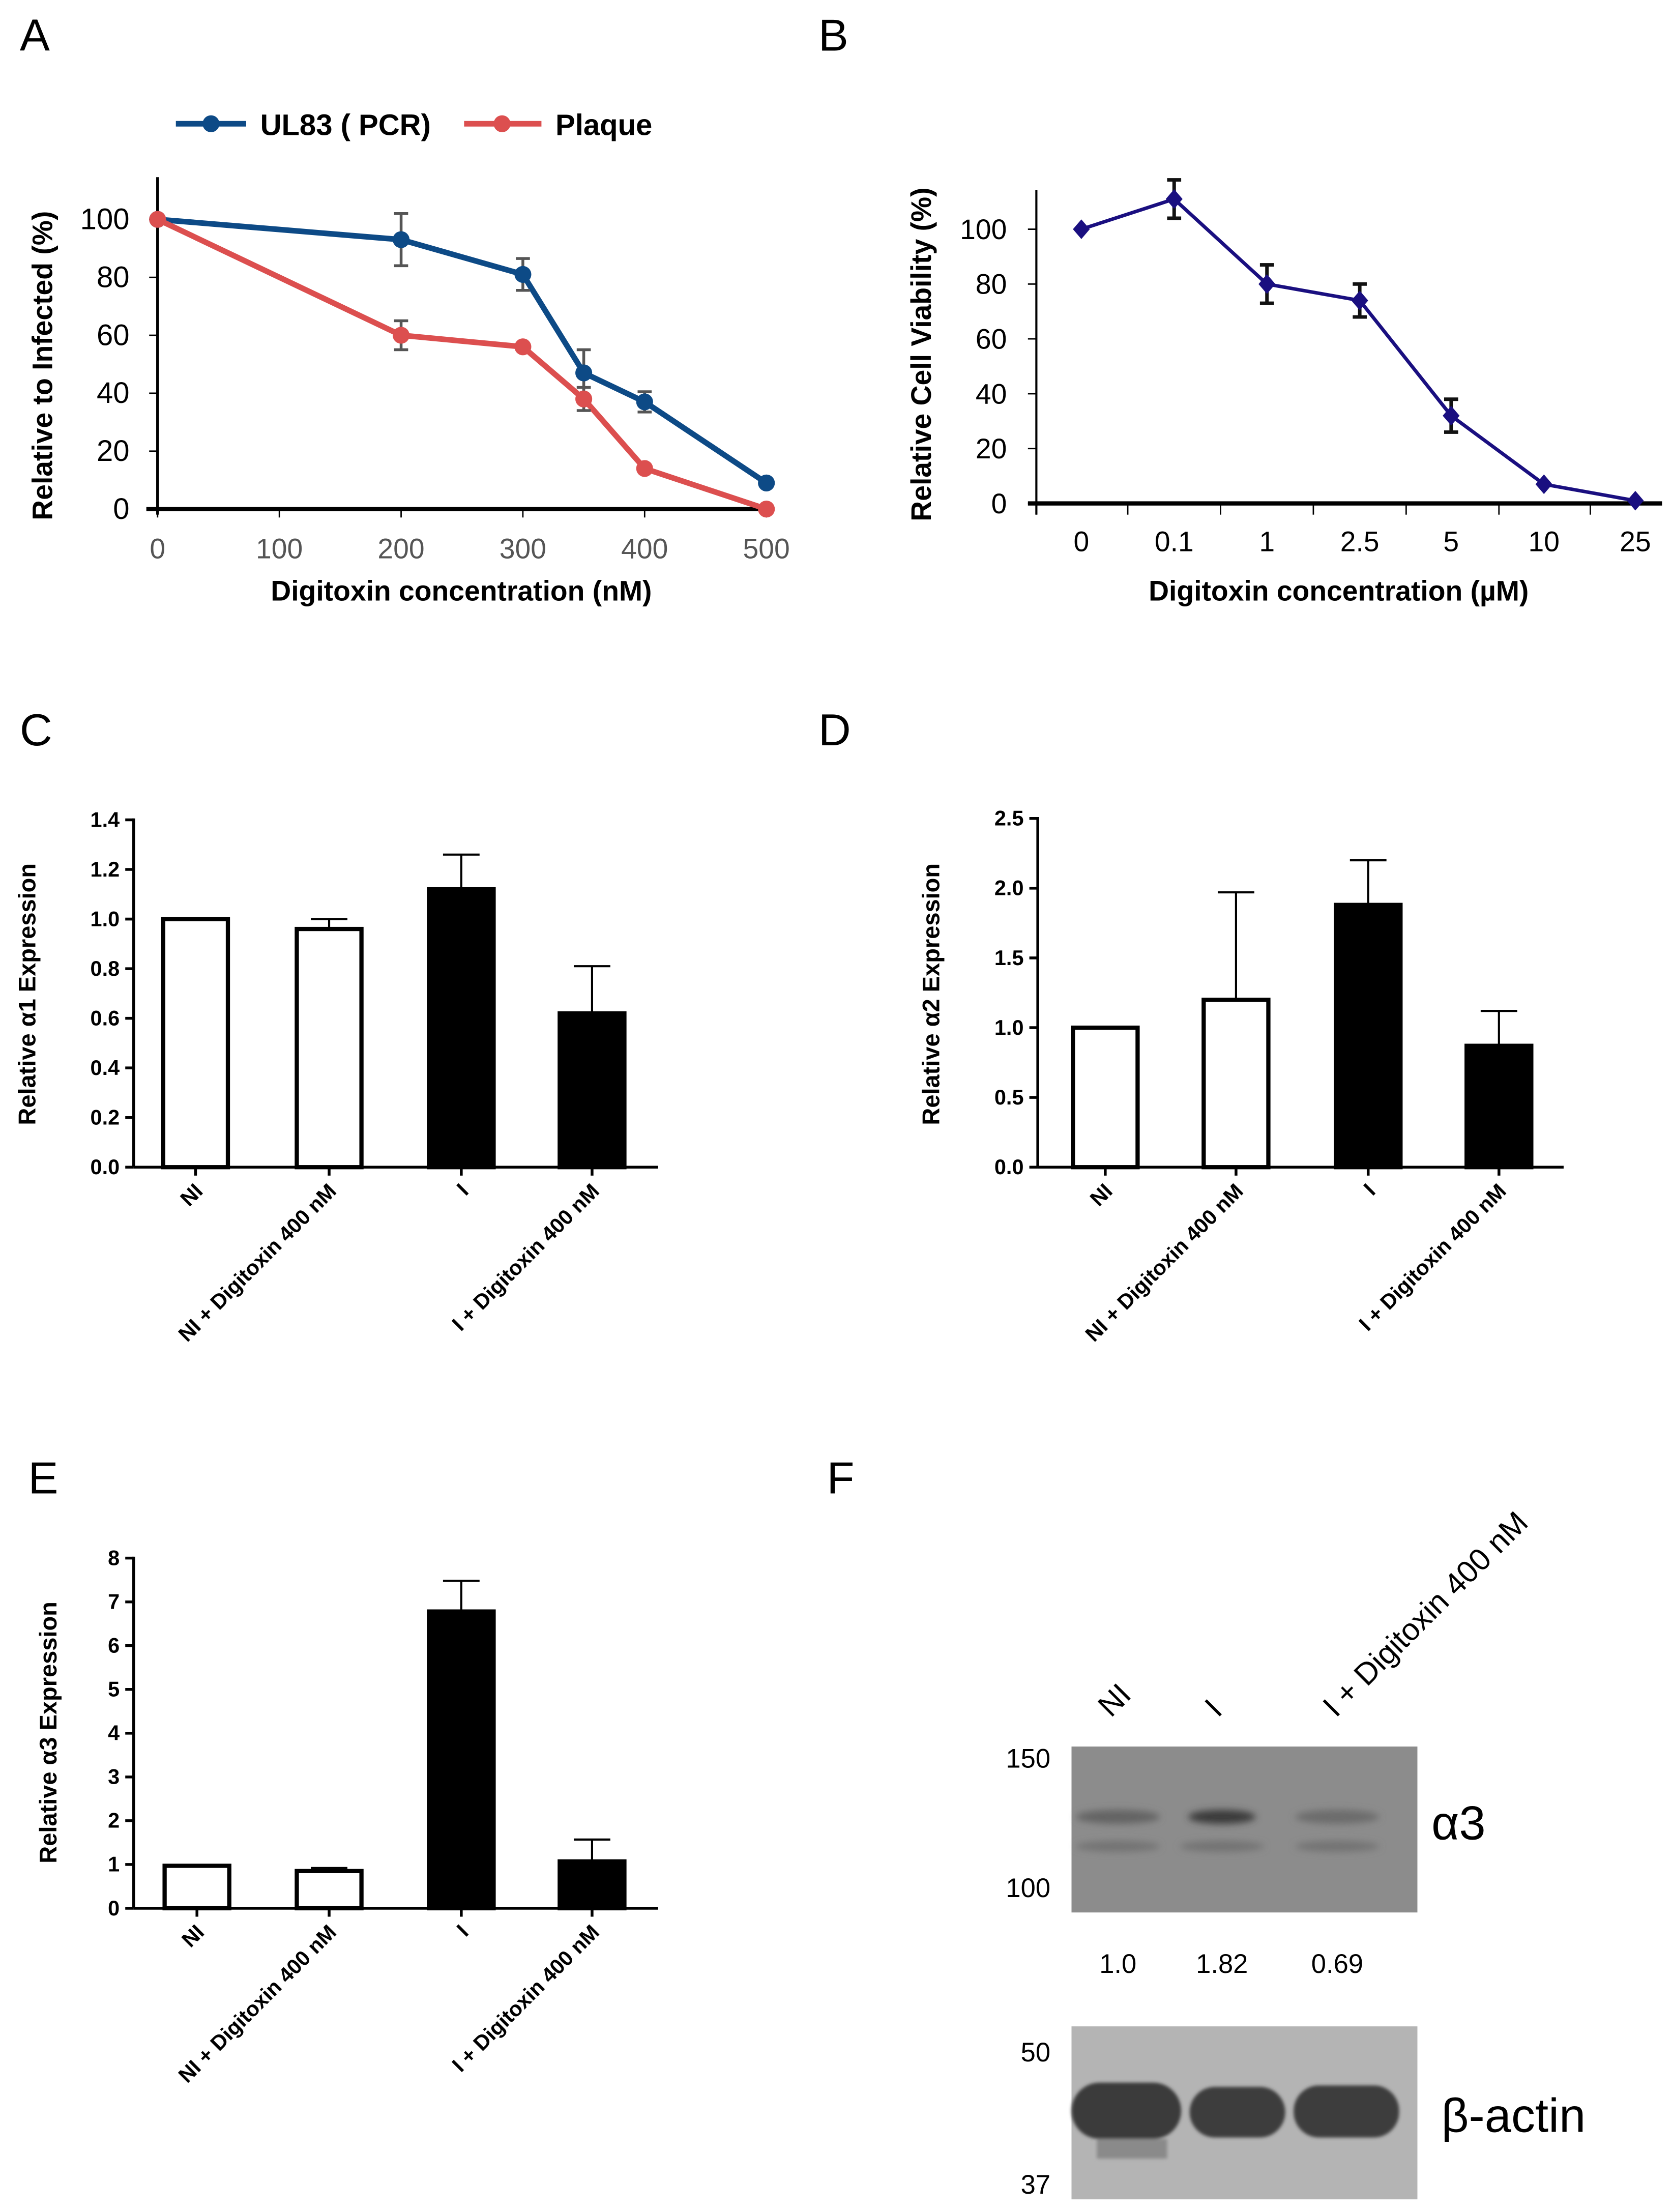 The image size is (1672, 2212). I want to click on y-tick-label: 1.5, so click(1009, 958).